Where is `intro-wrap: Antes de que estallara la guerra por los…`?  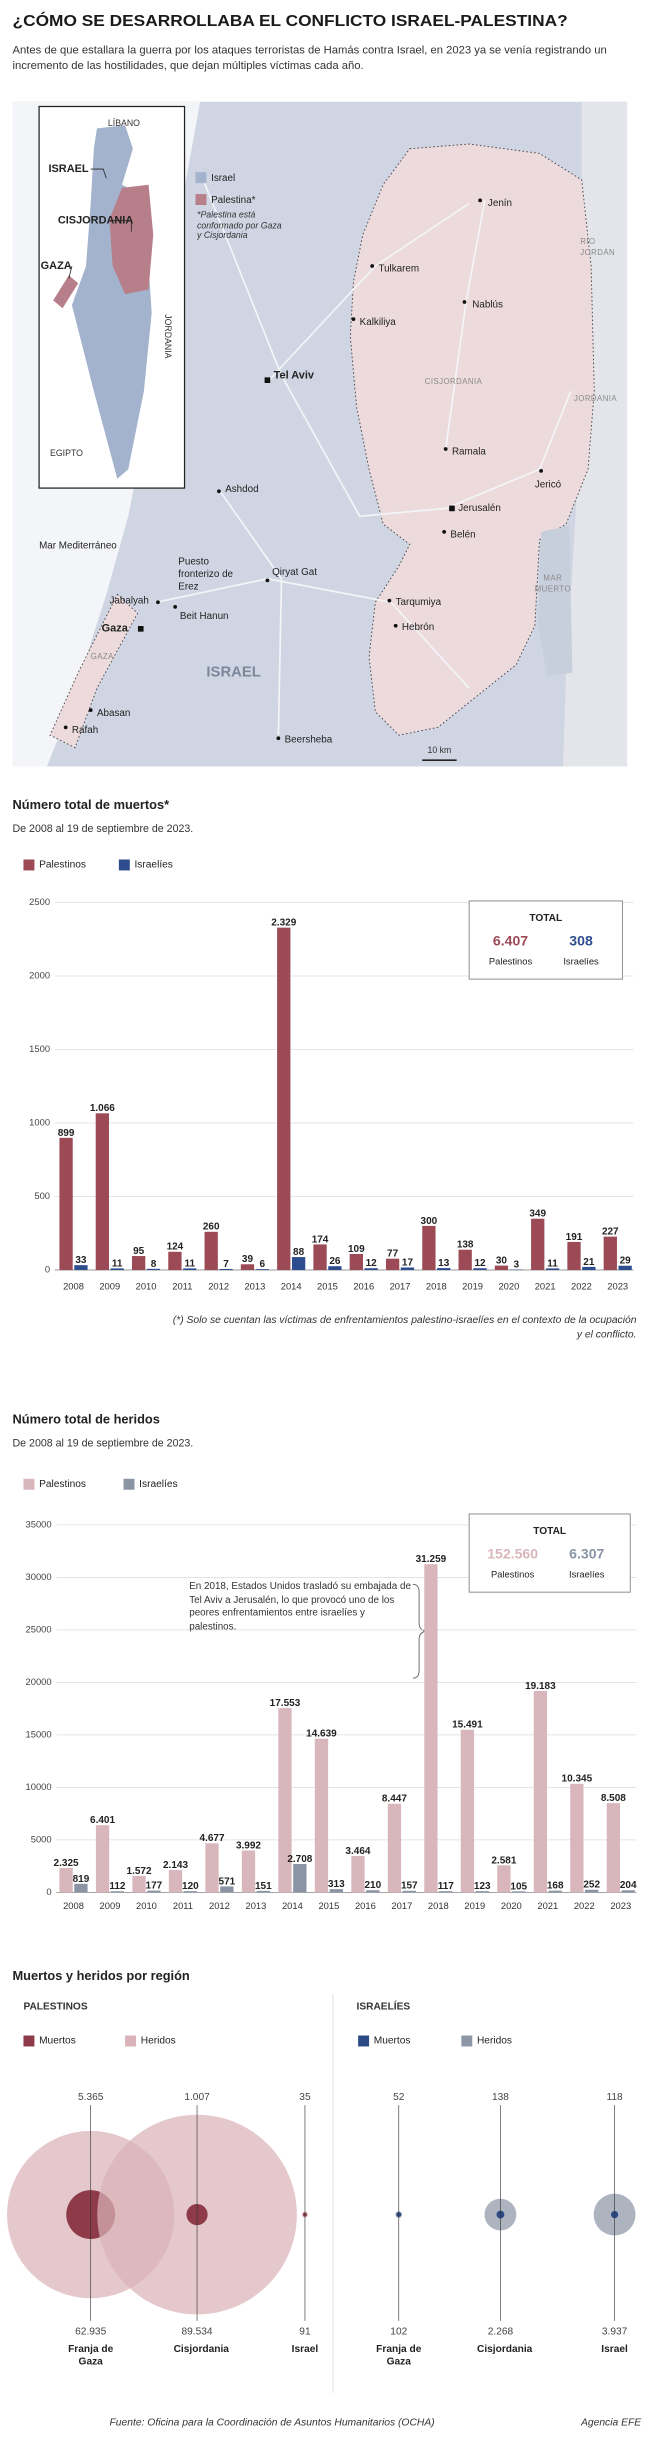
intro-wrap: Antes de que estallara la guerra por los… is located at coordinates (327, 57).